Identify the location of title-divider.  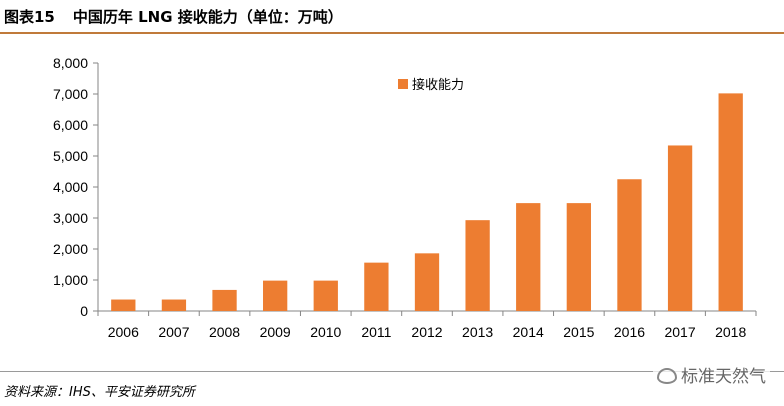
(392, 33).